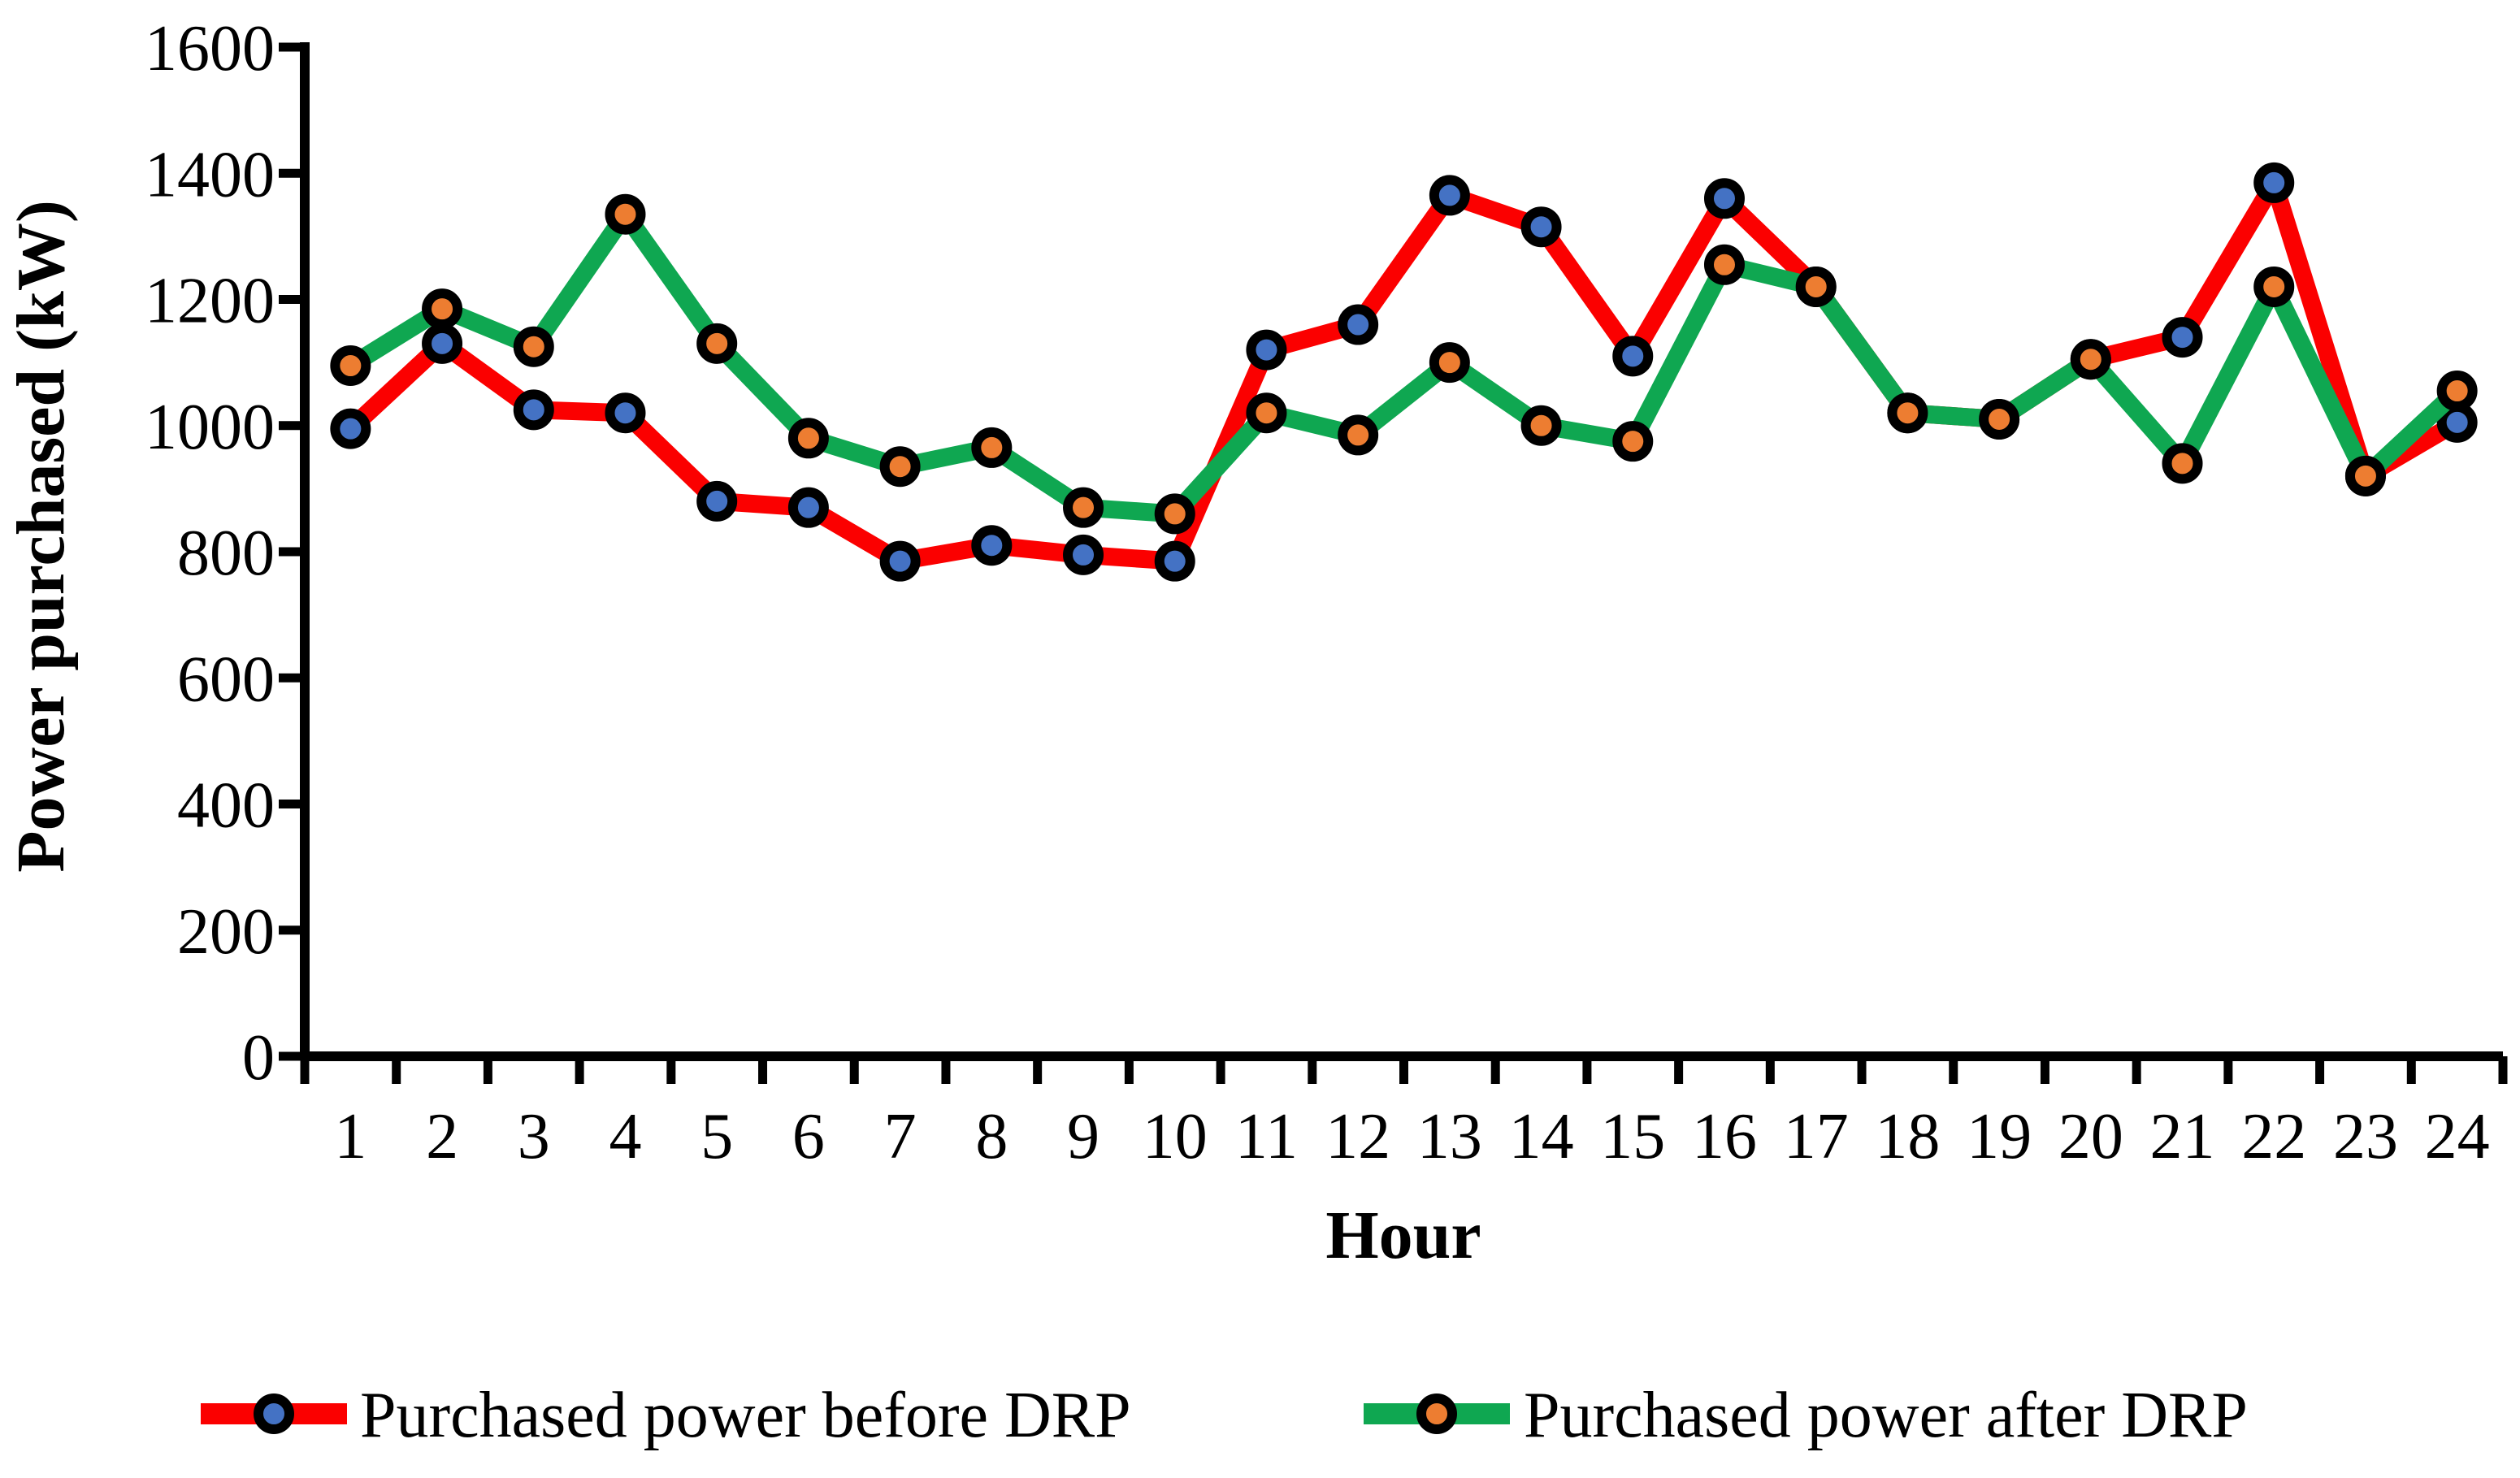 The image size is (2520, 1478). What do you see at coordinates (226, 679) in the screenshot?
I see `y-tick-label: 600` at bounding box center [226, 679].